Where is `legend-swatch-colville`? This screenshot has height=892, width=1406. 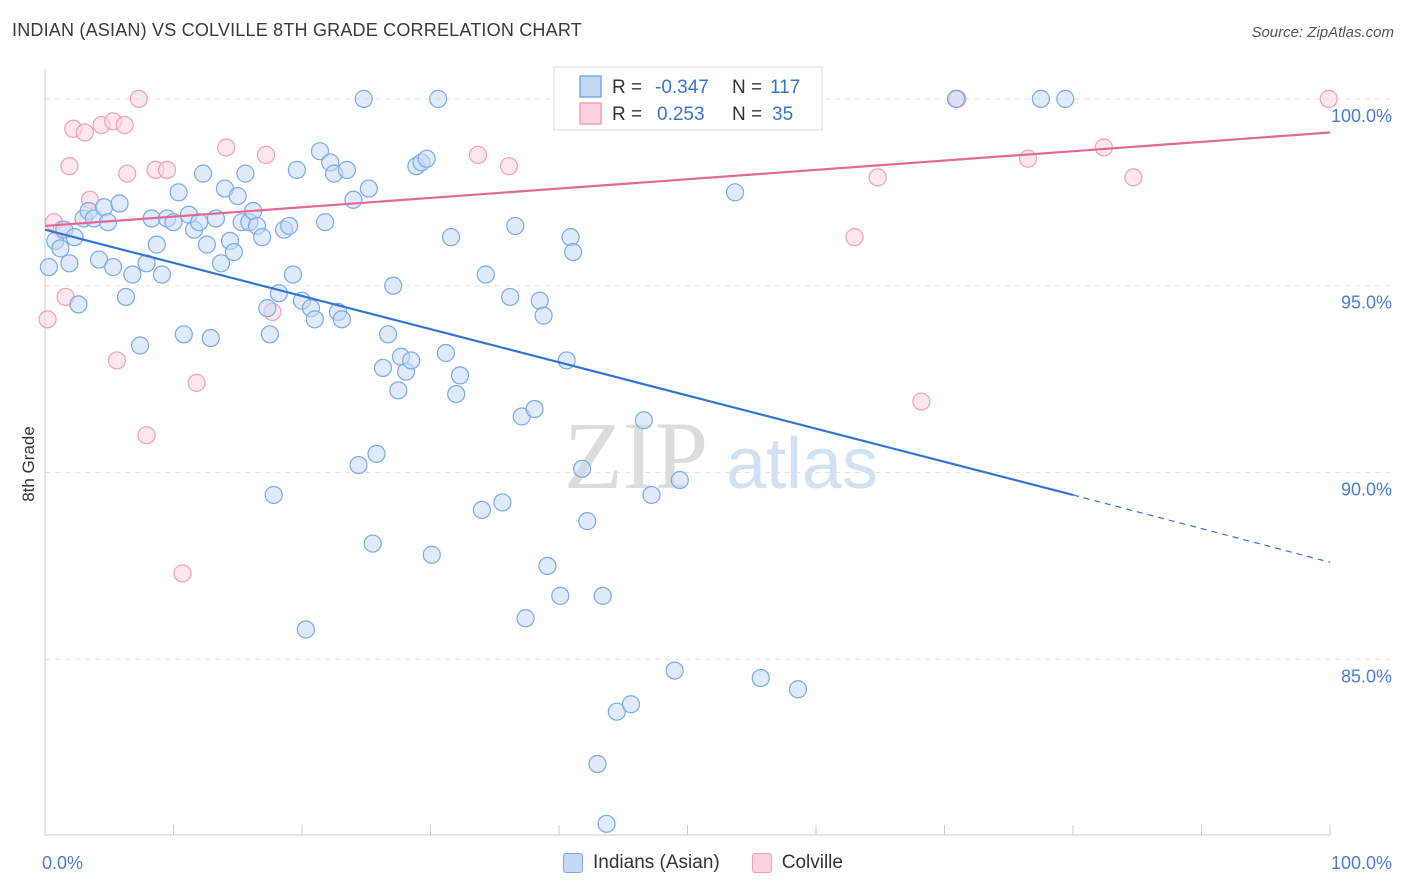
legend-swatch-colville is located at coordinates (590, 113).